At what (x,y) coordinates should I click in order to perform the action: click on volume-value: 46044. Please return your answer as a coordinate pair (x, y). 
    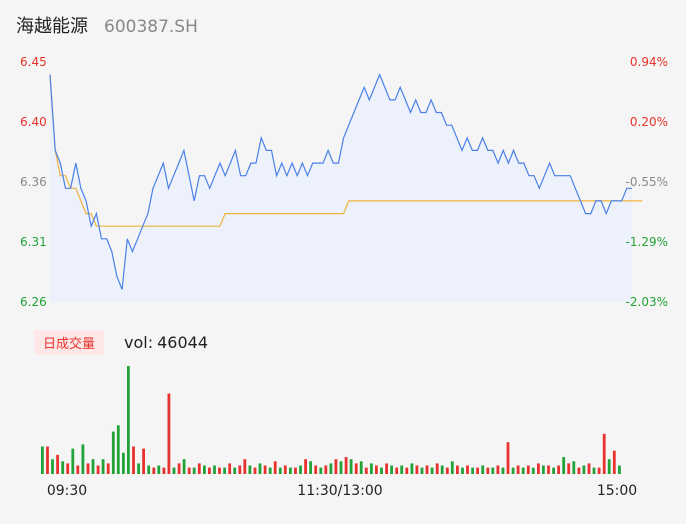
    Looking at the image, I should click on (183, 342).